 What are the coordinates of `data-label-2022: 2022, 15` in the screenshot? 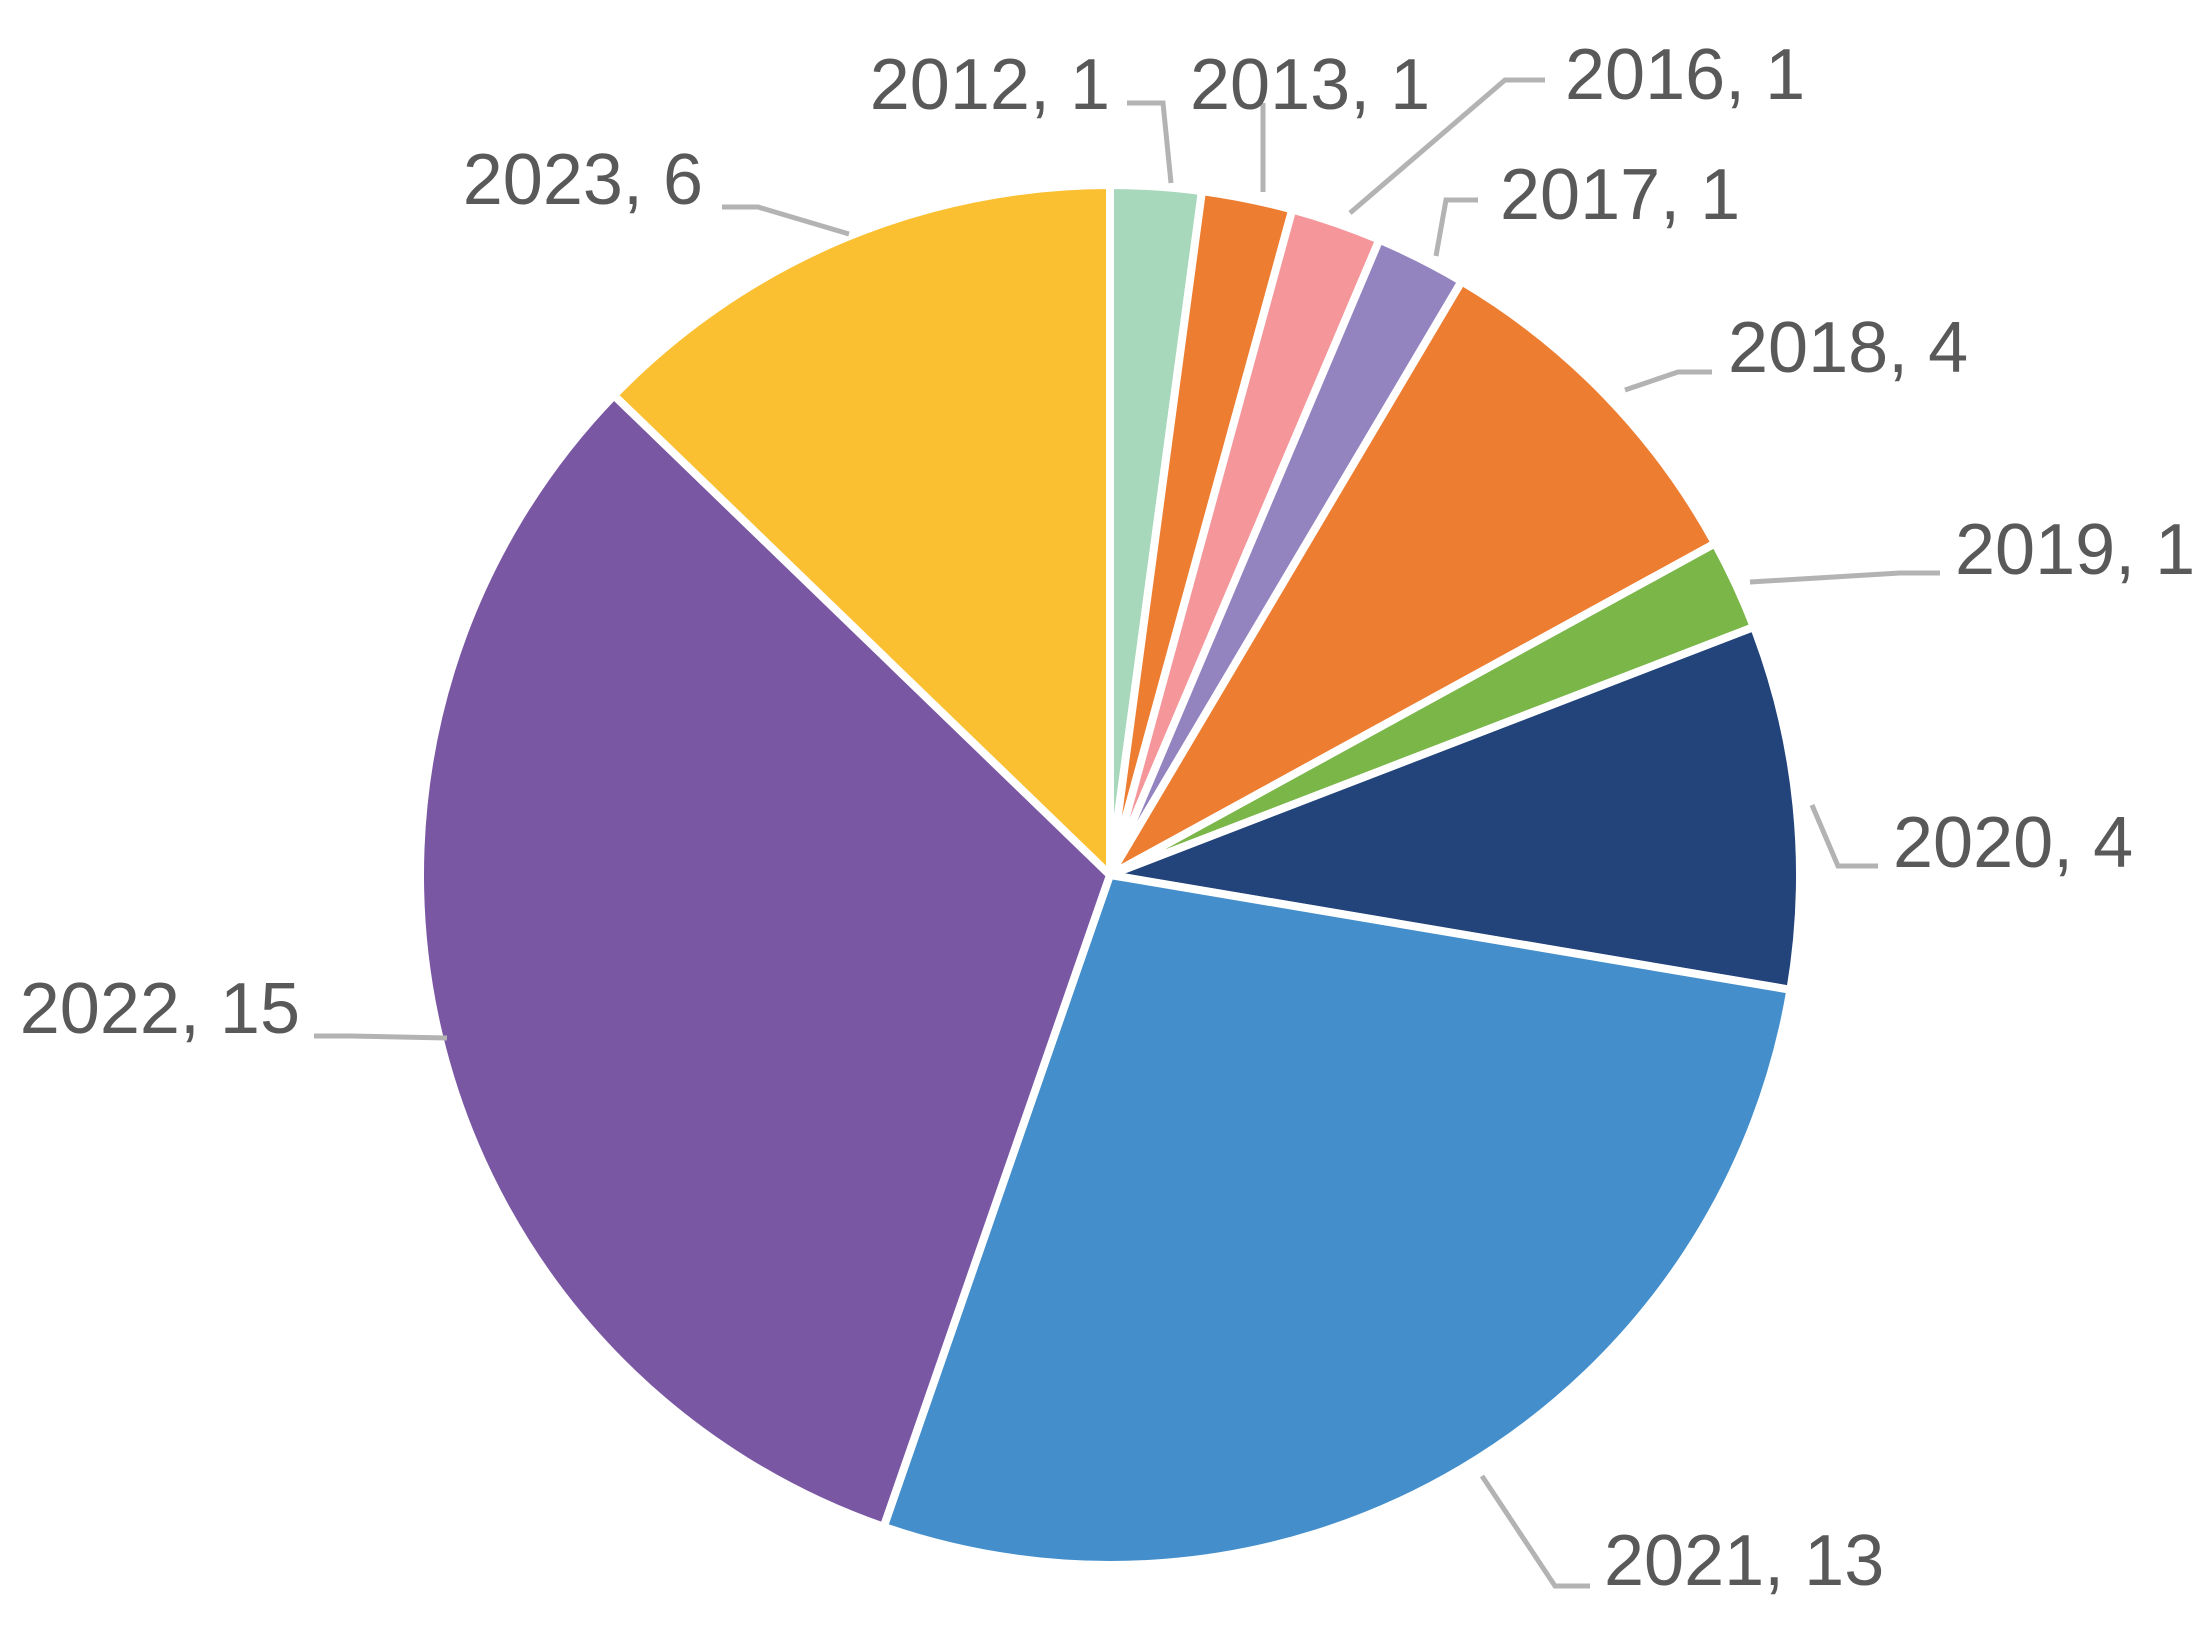 It's located at (160, 1009).